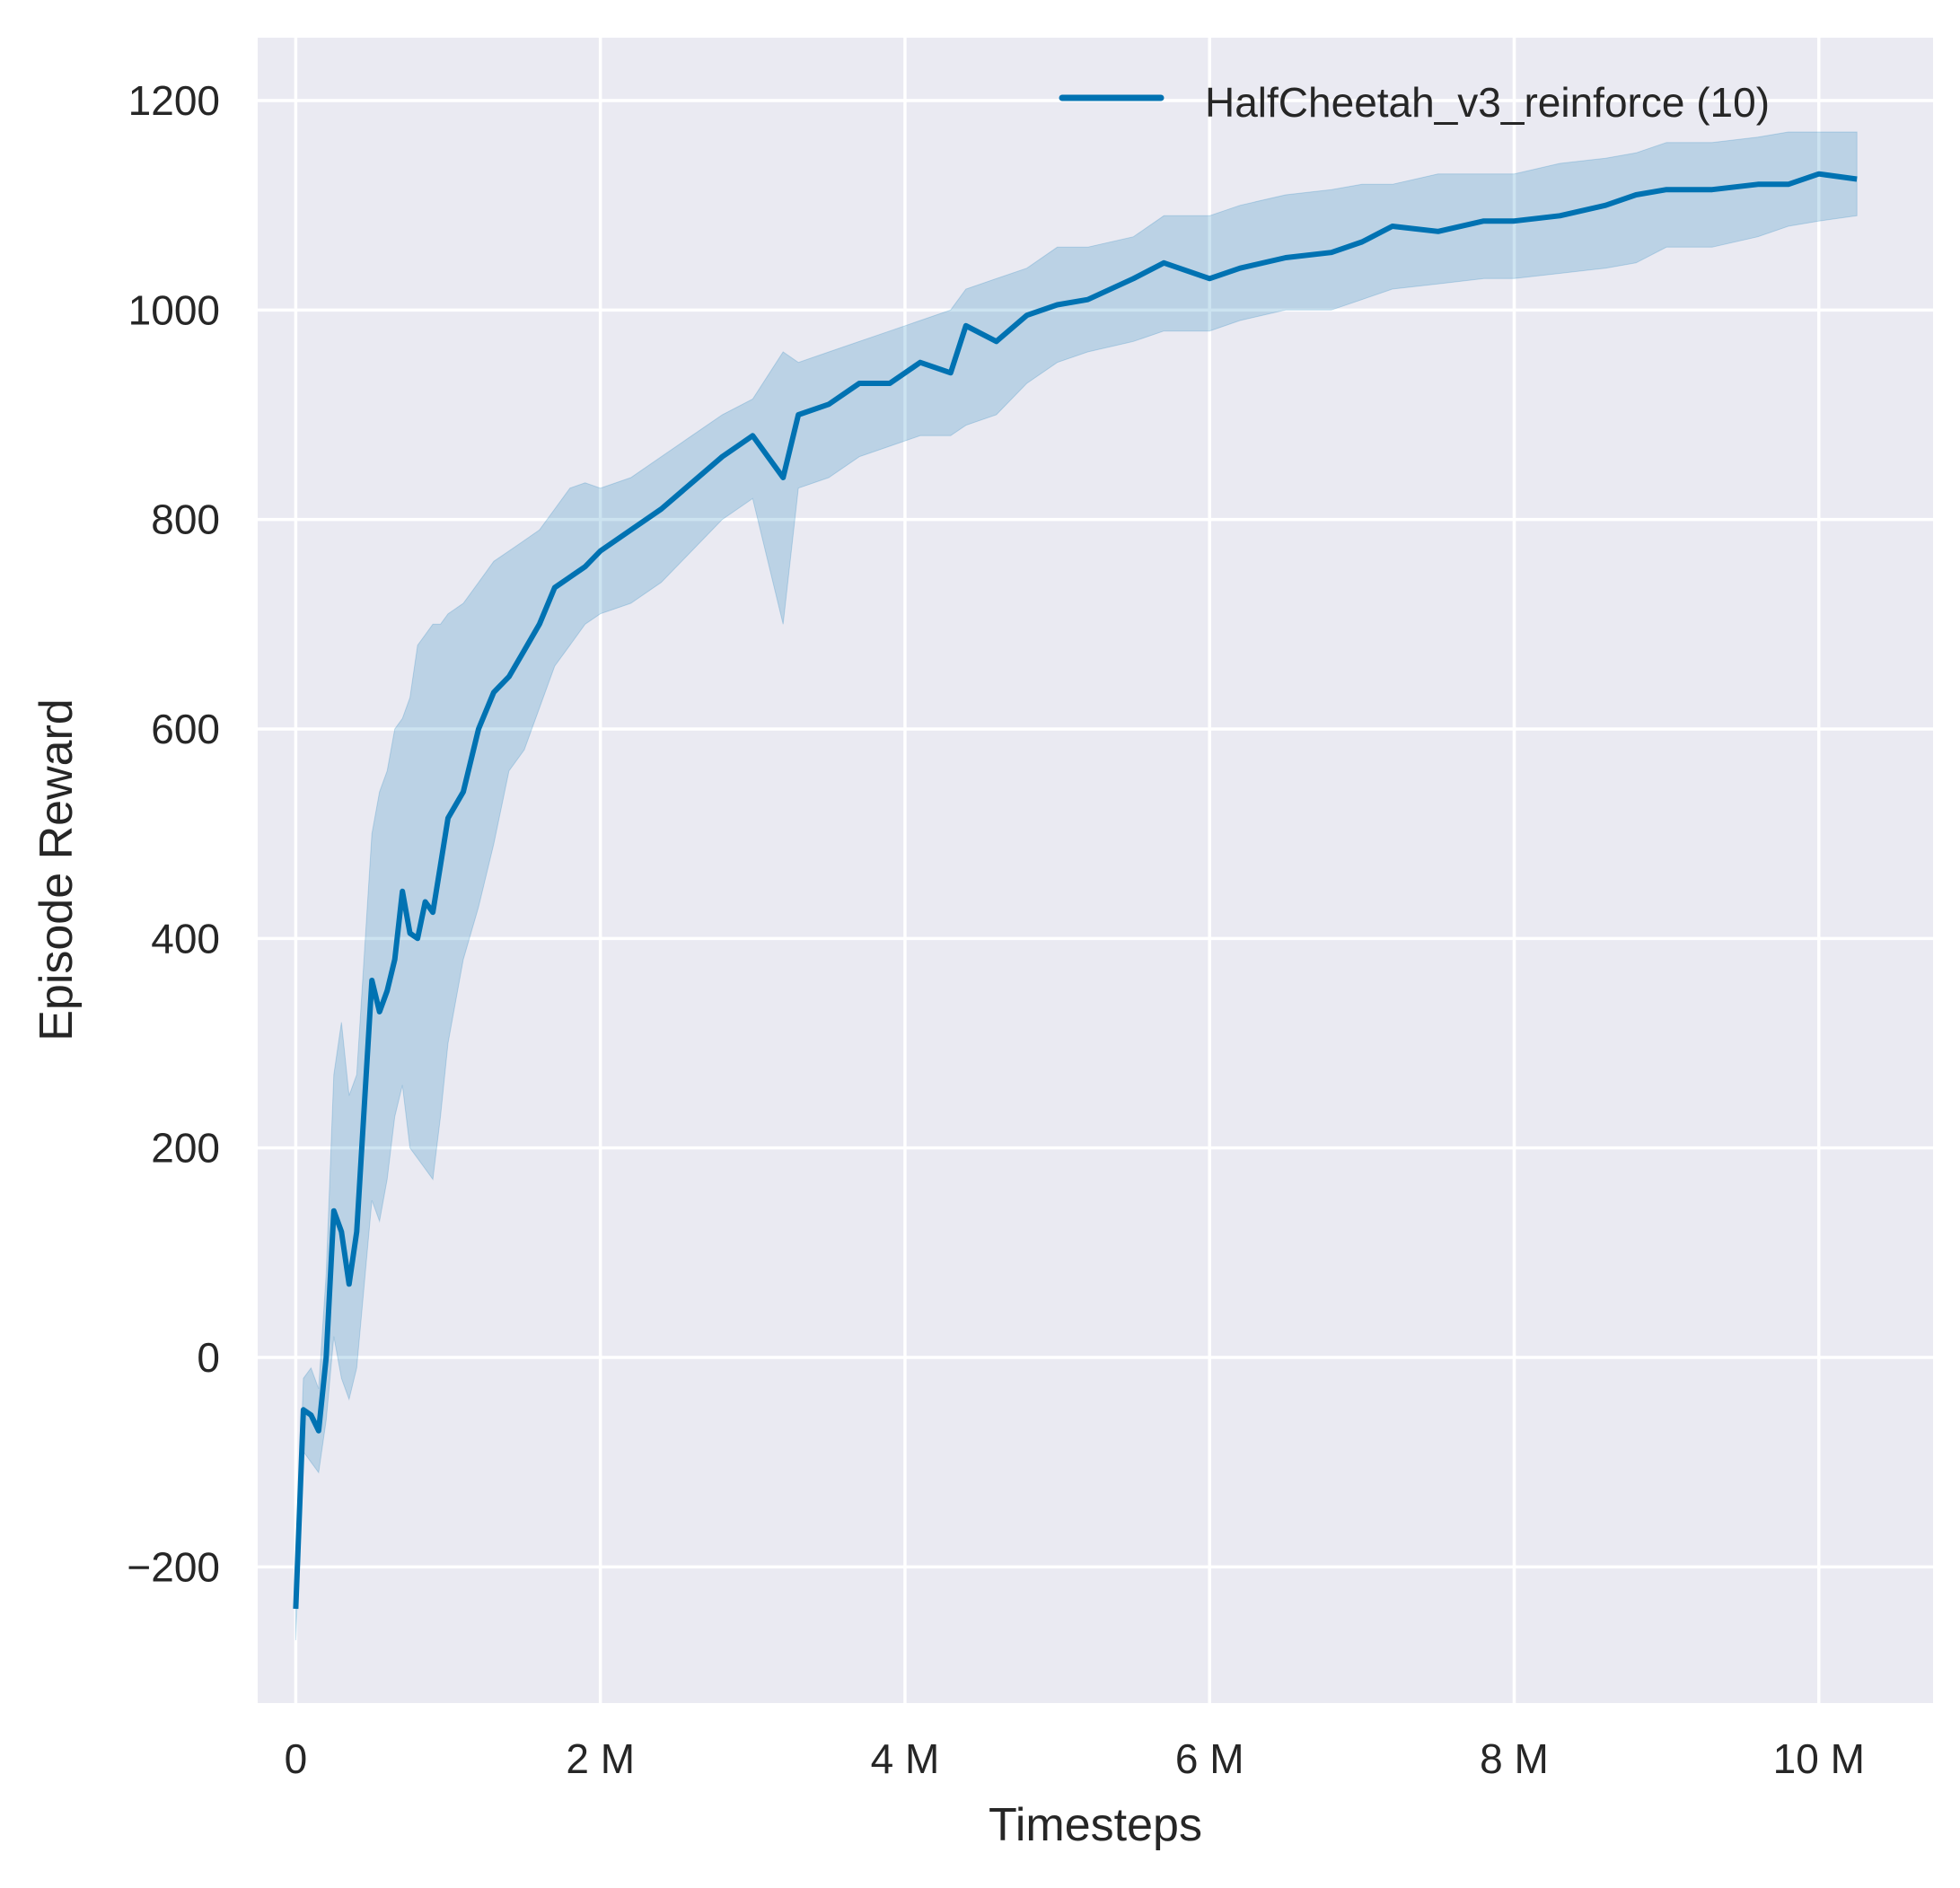 The image size is (1960, 1888). Describe the element at coordinates (185, 1148) in the screenshot. I see `y-tick-label: 200` at that location.